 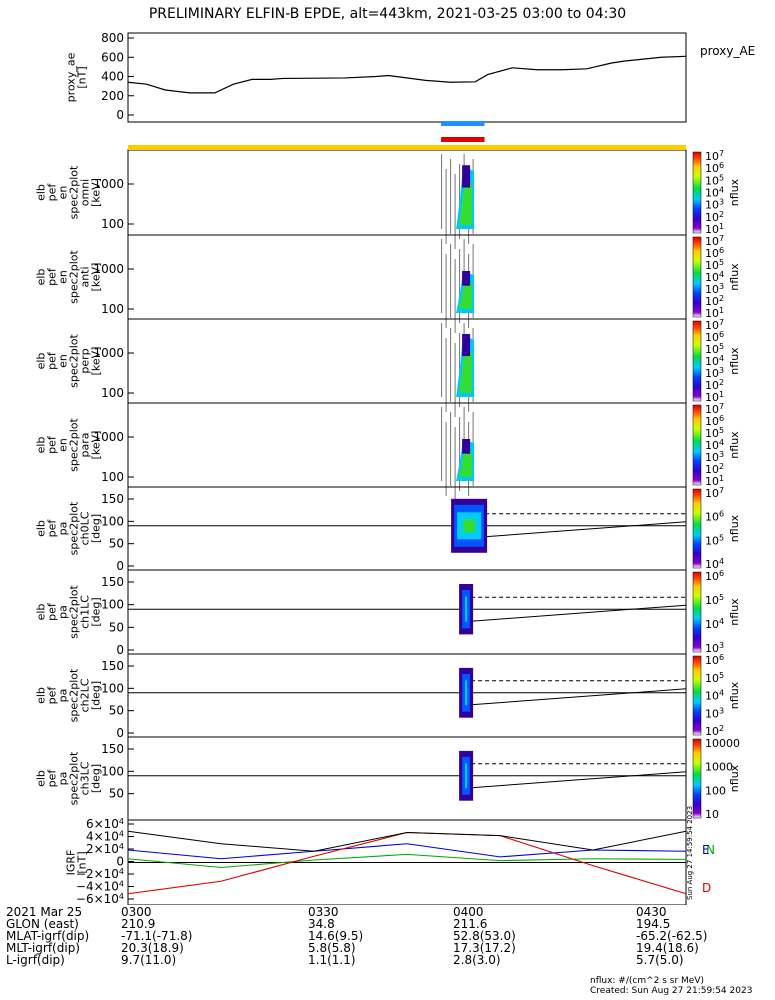 I want to click on colorbar-tick: 10, so click(x=712, y=814).